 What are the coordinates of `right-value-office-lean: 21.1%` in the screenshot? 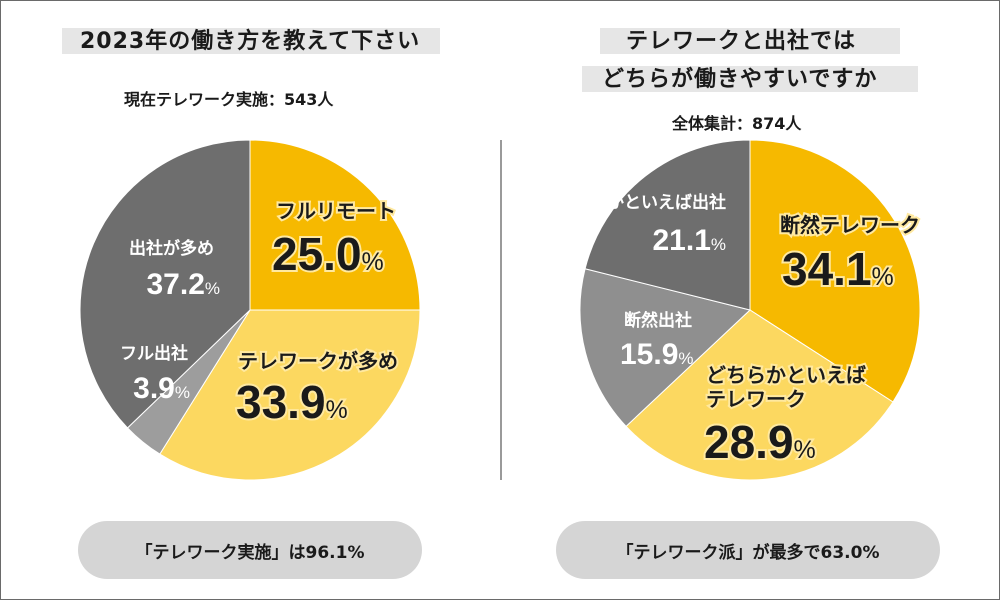 It's located at (689, 240).